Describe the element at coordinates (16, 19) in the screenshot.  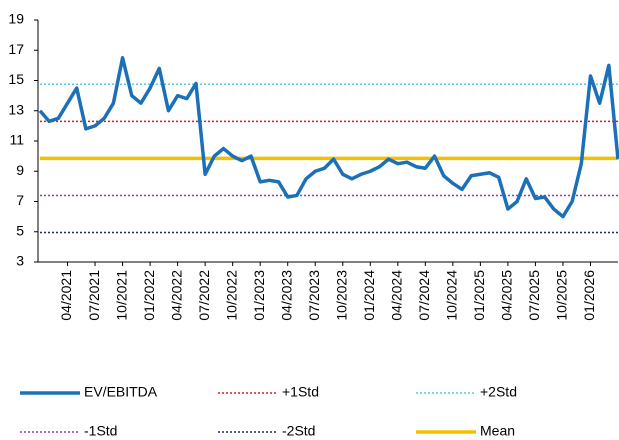
I see `y-tick-label: 19` at that location.